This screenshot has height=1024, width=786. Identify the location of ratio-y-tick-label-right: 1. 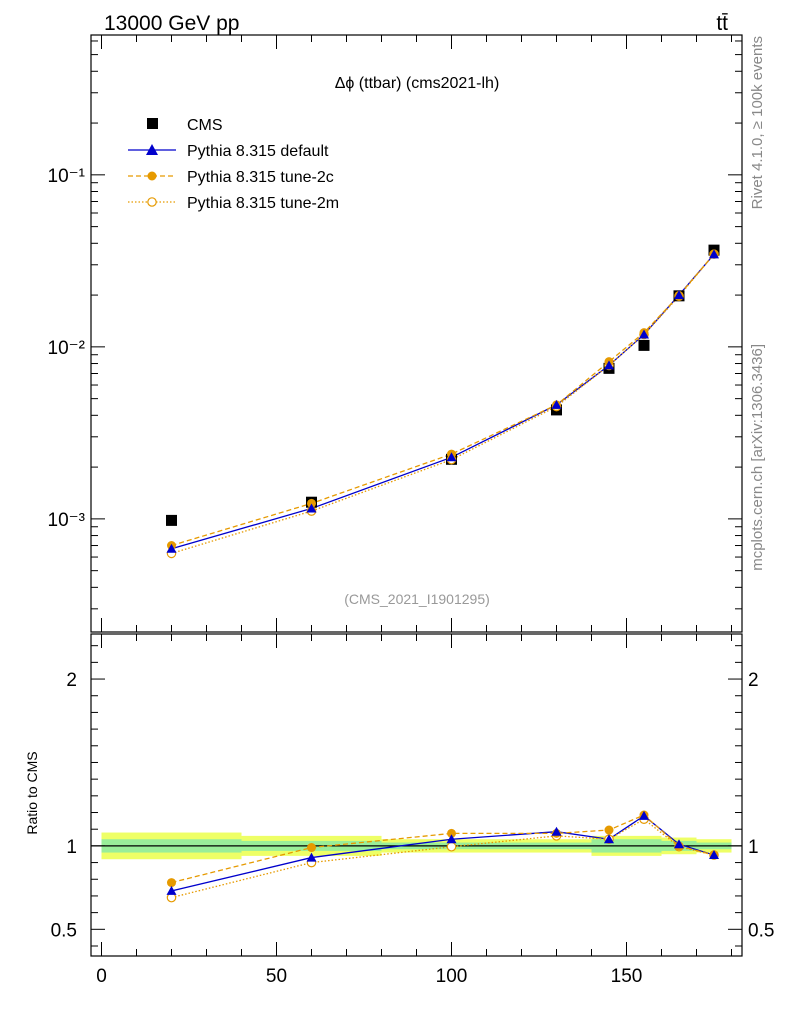
(753, 847).